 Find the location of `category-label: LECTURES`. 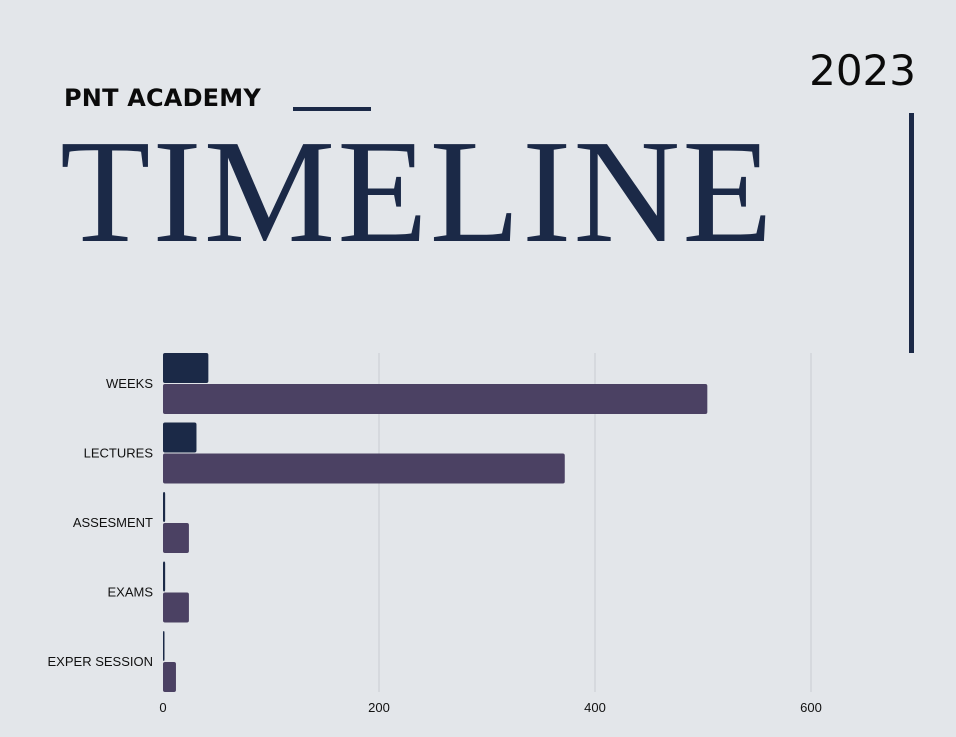

category-label: LECTURES is located at coordinates (119, 453).